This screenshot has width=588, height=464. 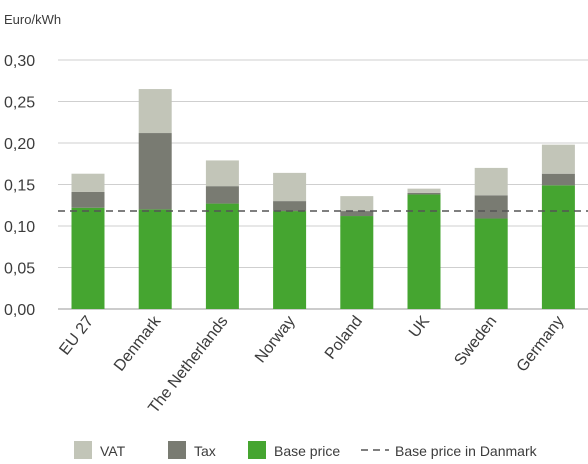 I want to click on y-tick-label: 0,15, so click(x=19, y=186).